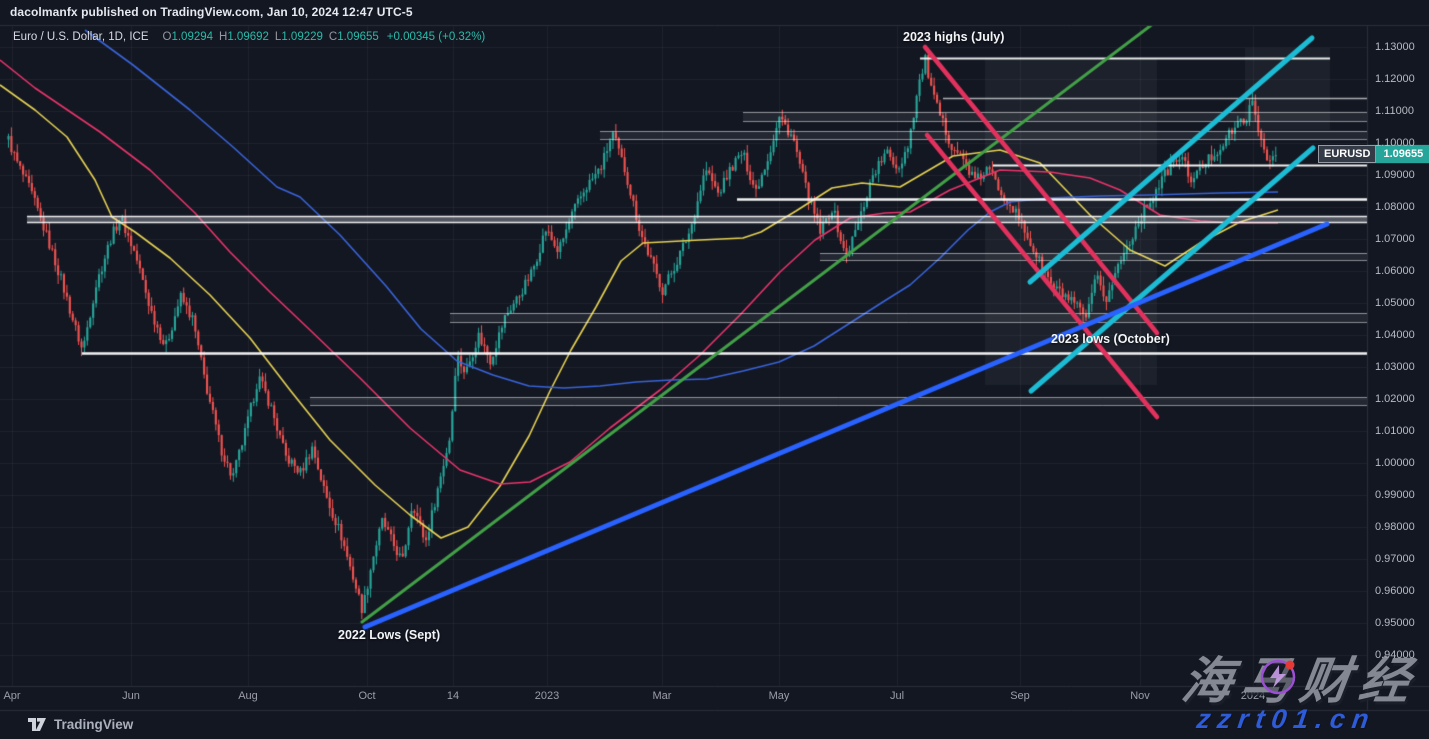 This screenshot has height=739, width=1429. Describe the element at coordinates (1395, 527) in the screenshot. I see `price-axis-label: 0.98000` at that location.